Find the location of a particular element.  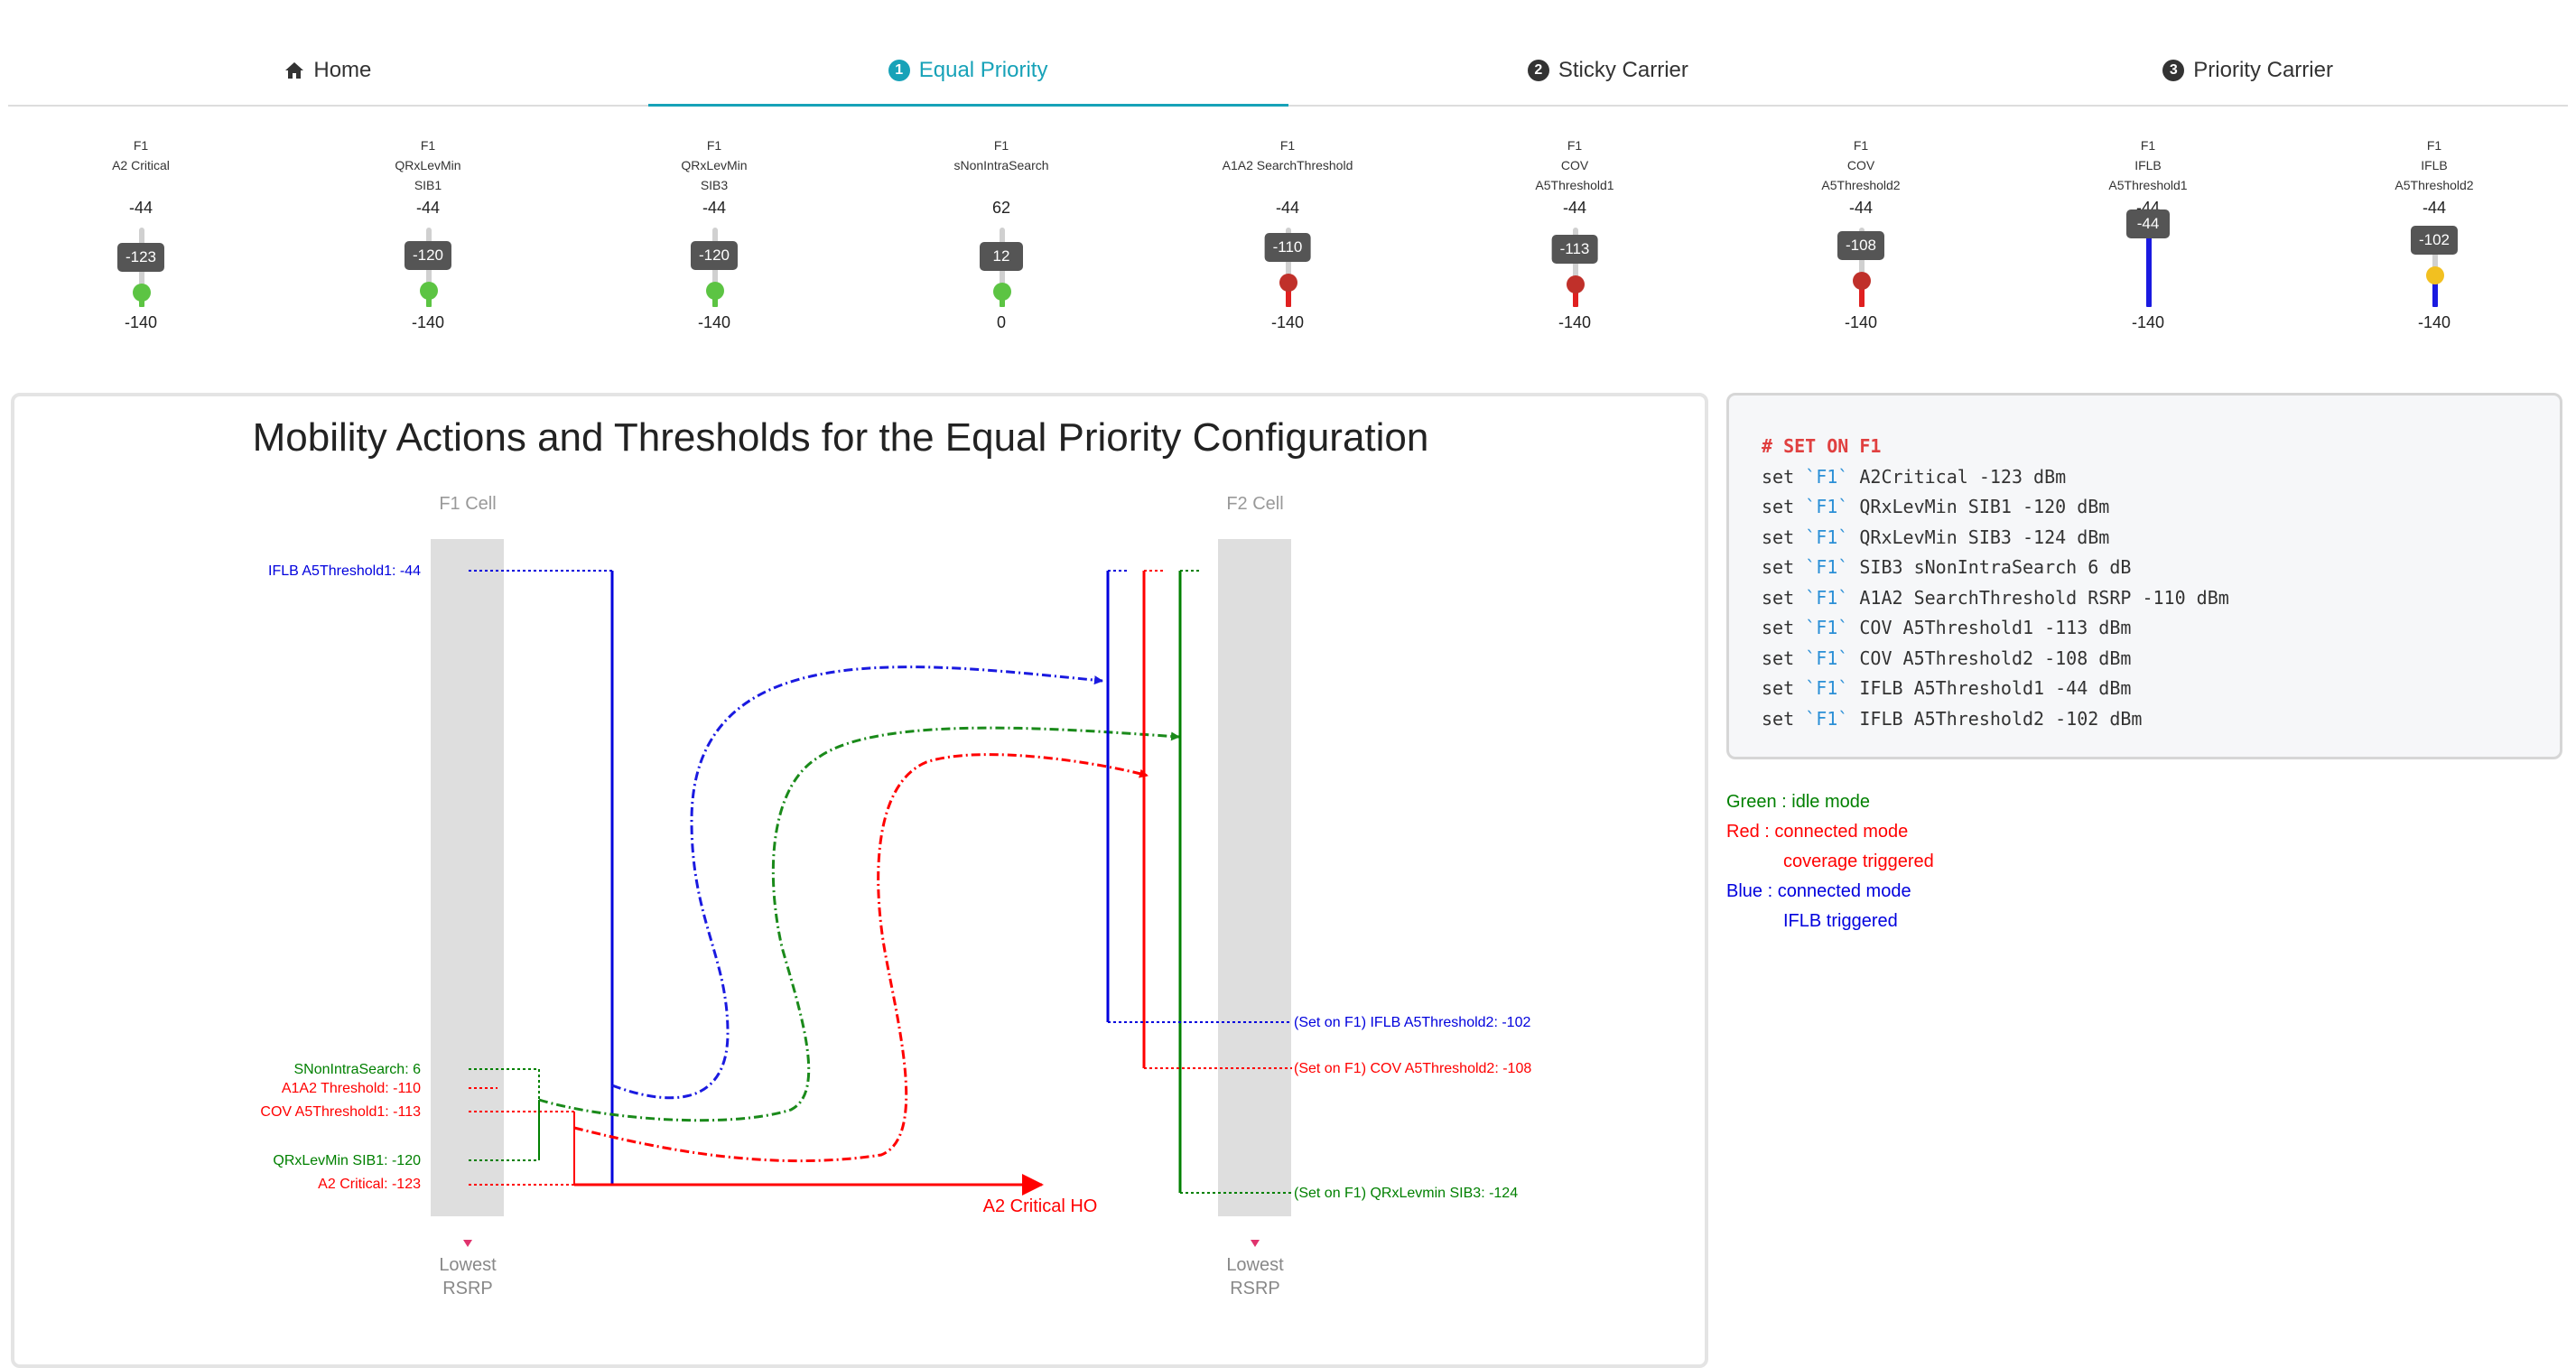

code-line: set `F1` IFLB A5Threshold1 -44 dBm is located at coordinates (2144, 689).